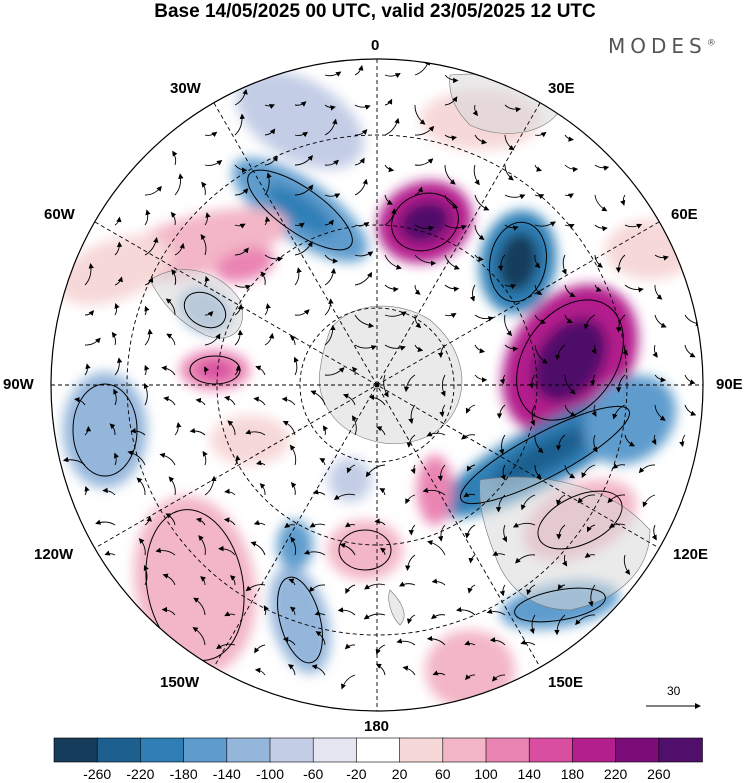 The height and width of the screenshot is (783, 750). Describe the element at coordinates (59, 214) in the screenshot. I see `lon-label-60w: 60W` at that location.